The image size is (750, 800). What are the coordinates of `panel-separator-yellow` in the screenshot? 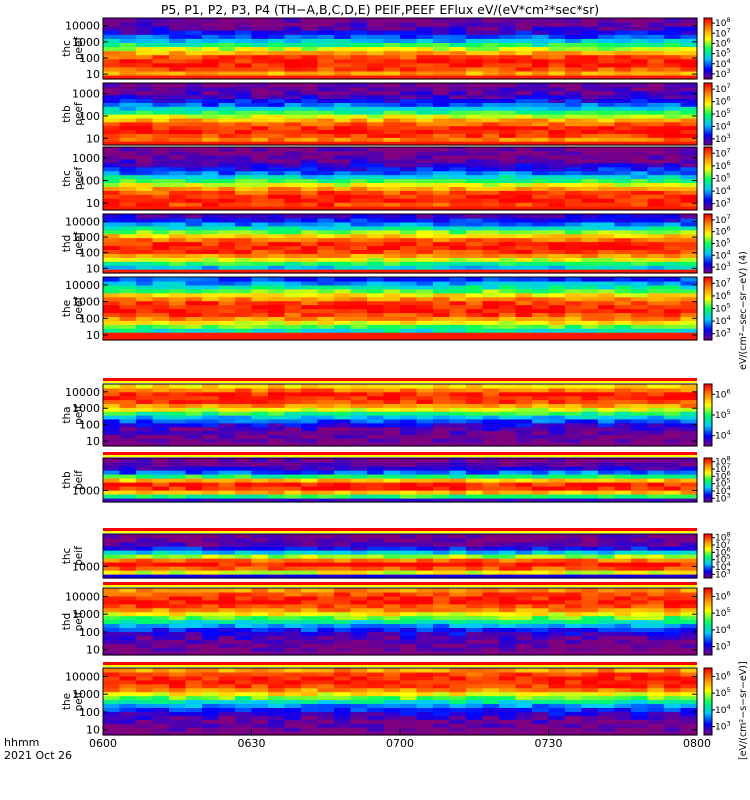 It's located at (400, 666).